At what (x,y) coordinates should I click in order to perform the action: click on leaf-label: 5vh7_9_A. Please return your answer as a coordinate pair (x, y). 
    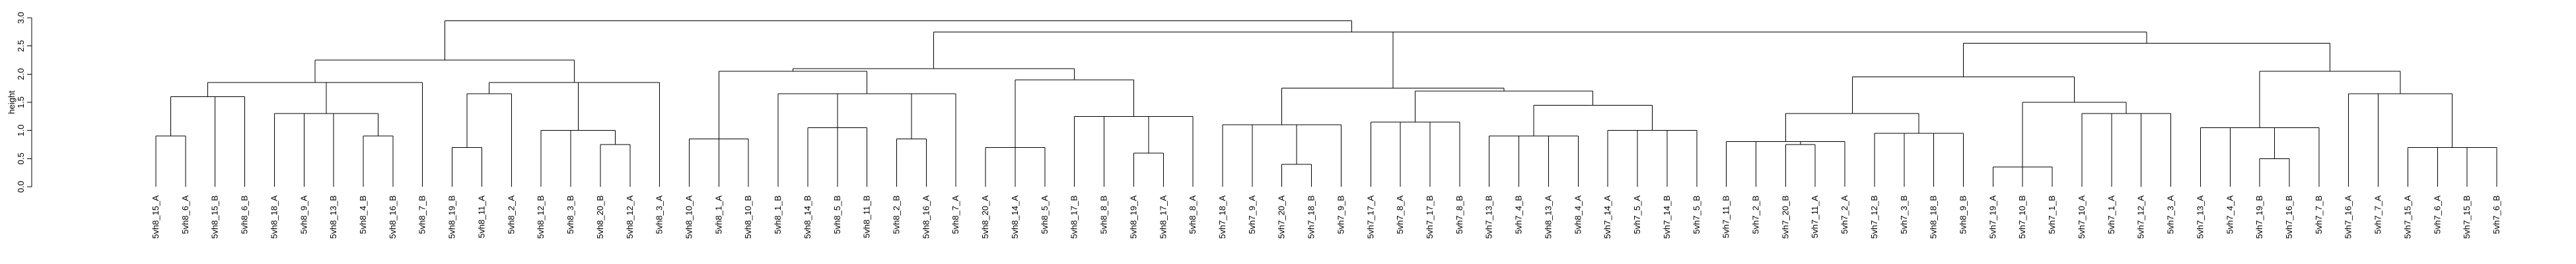
    Looking at the image, I should click on (1252, 214).